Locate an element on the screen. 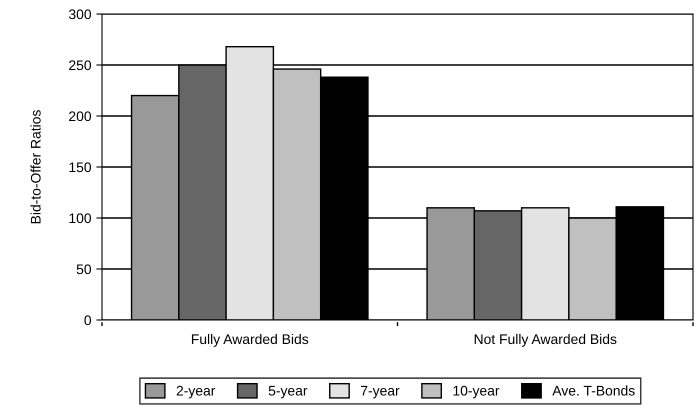 The height and width of the screenshot is (408, 697). y-tick-label: 200 is located at coordinates (80, 116).